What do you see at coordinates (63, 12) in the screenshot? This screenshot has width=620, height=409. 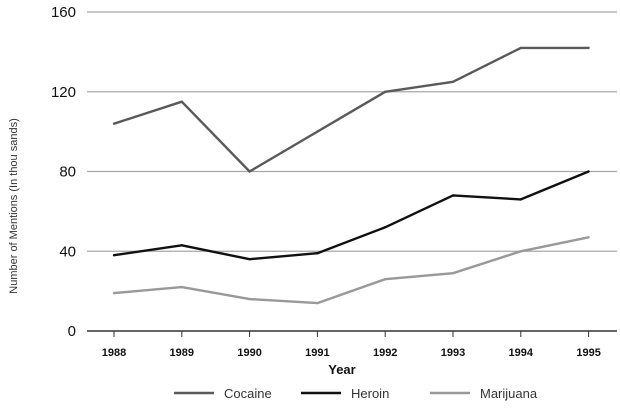 I see `y-tick-label-160: 160` at bounding box center [63, 12].